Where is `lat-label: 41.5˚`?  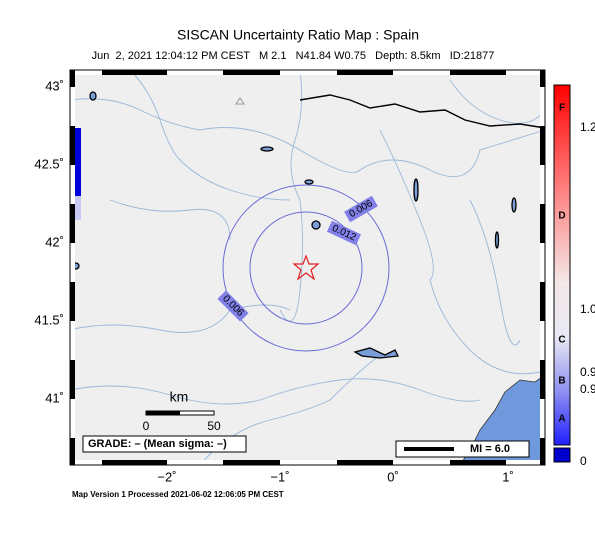 lat-label: 41.5˚ is located at coordinates (49, 319).